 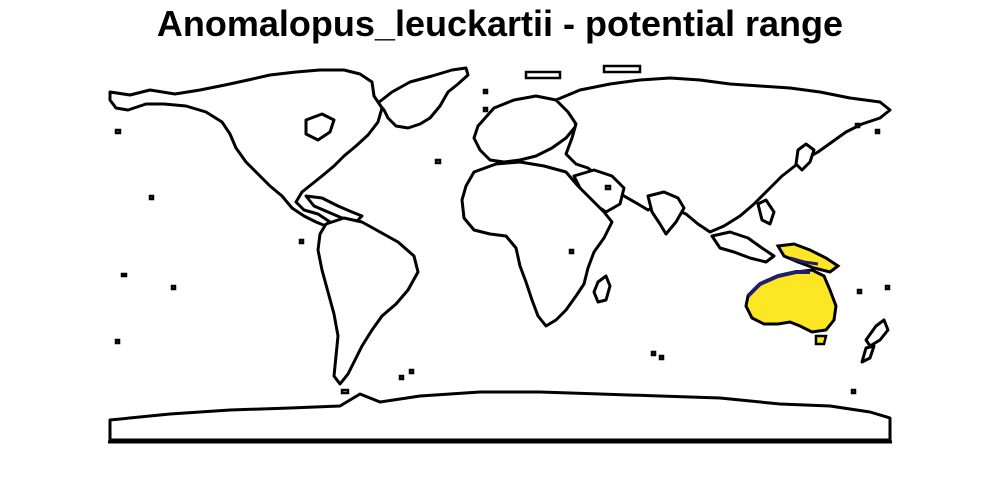 What do you see at coordinates (821, 340) in the screenshot?
I see `range-tasmania` at bounding box center [821, 340].